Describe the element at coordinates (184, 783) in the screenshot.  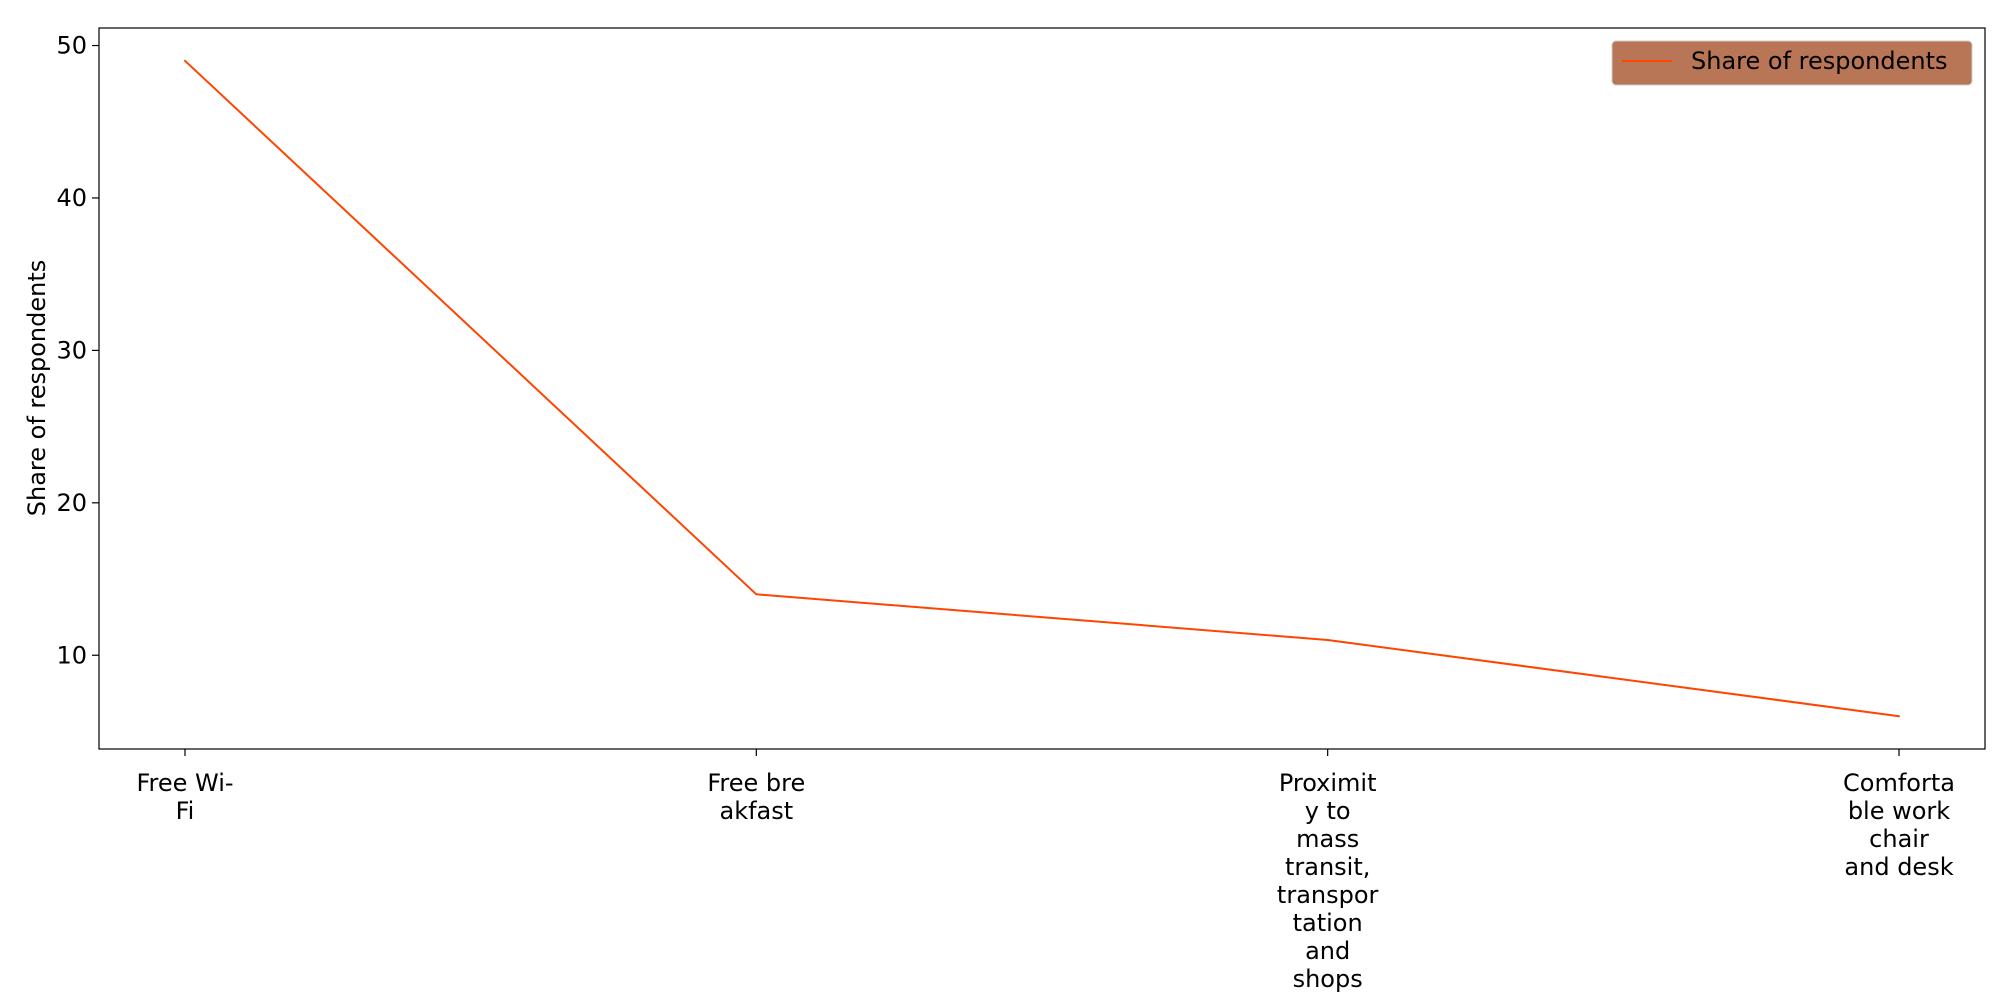
I see `x-tick-label-line: Free Wi-` at that location.